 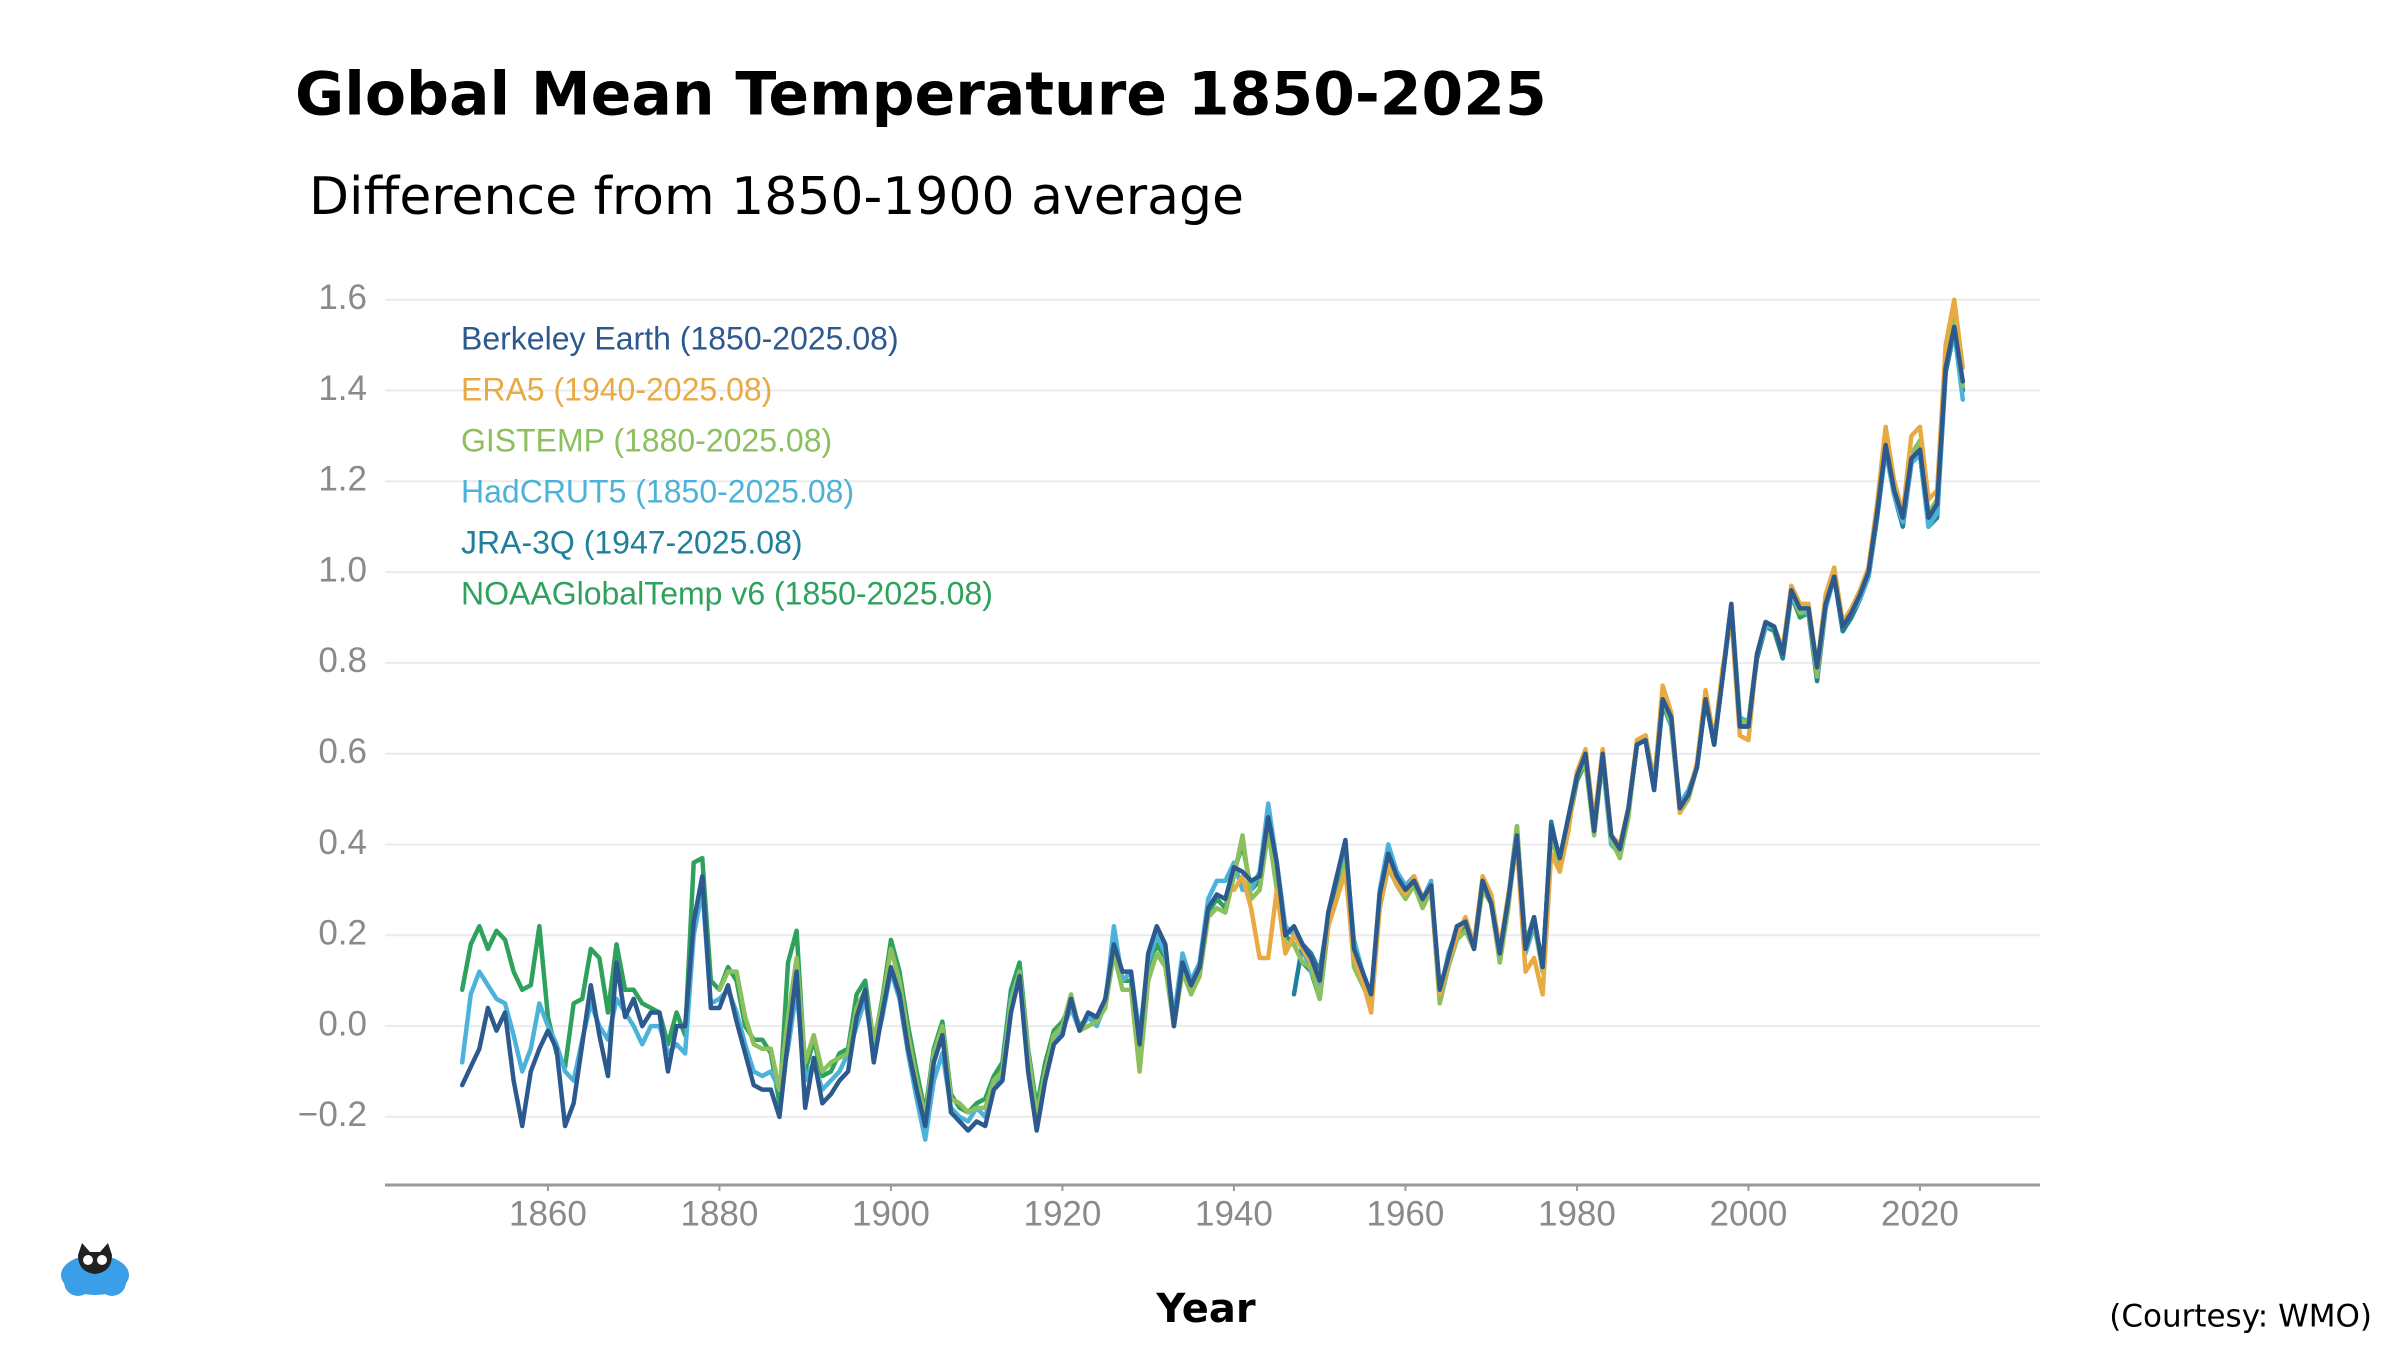 I want to click on legend-entry: JRA-3Q (1947-2025.08), so click(x=632, y=542).